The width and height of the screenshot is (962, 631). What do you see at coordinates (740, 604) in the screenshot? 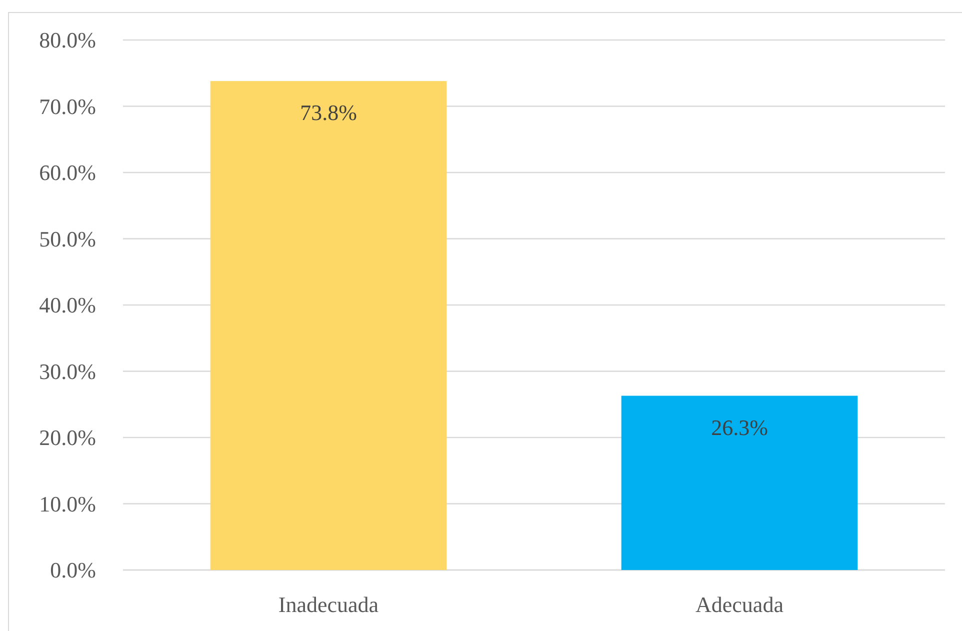
I see `x-tick-label: Adecuada` at bounding box center [740, 604].